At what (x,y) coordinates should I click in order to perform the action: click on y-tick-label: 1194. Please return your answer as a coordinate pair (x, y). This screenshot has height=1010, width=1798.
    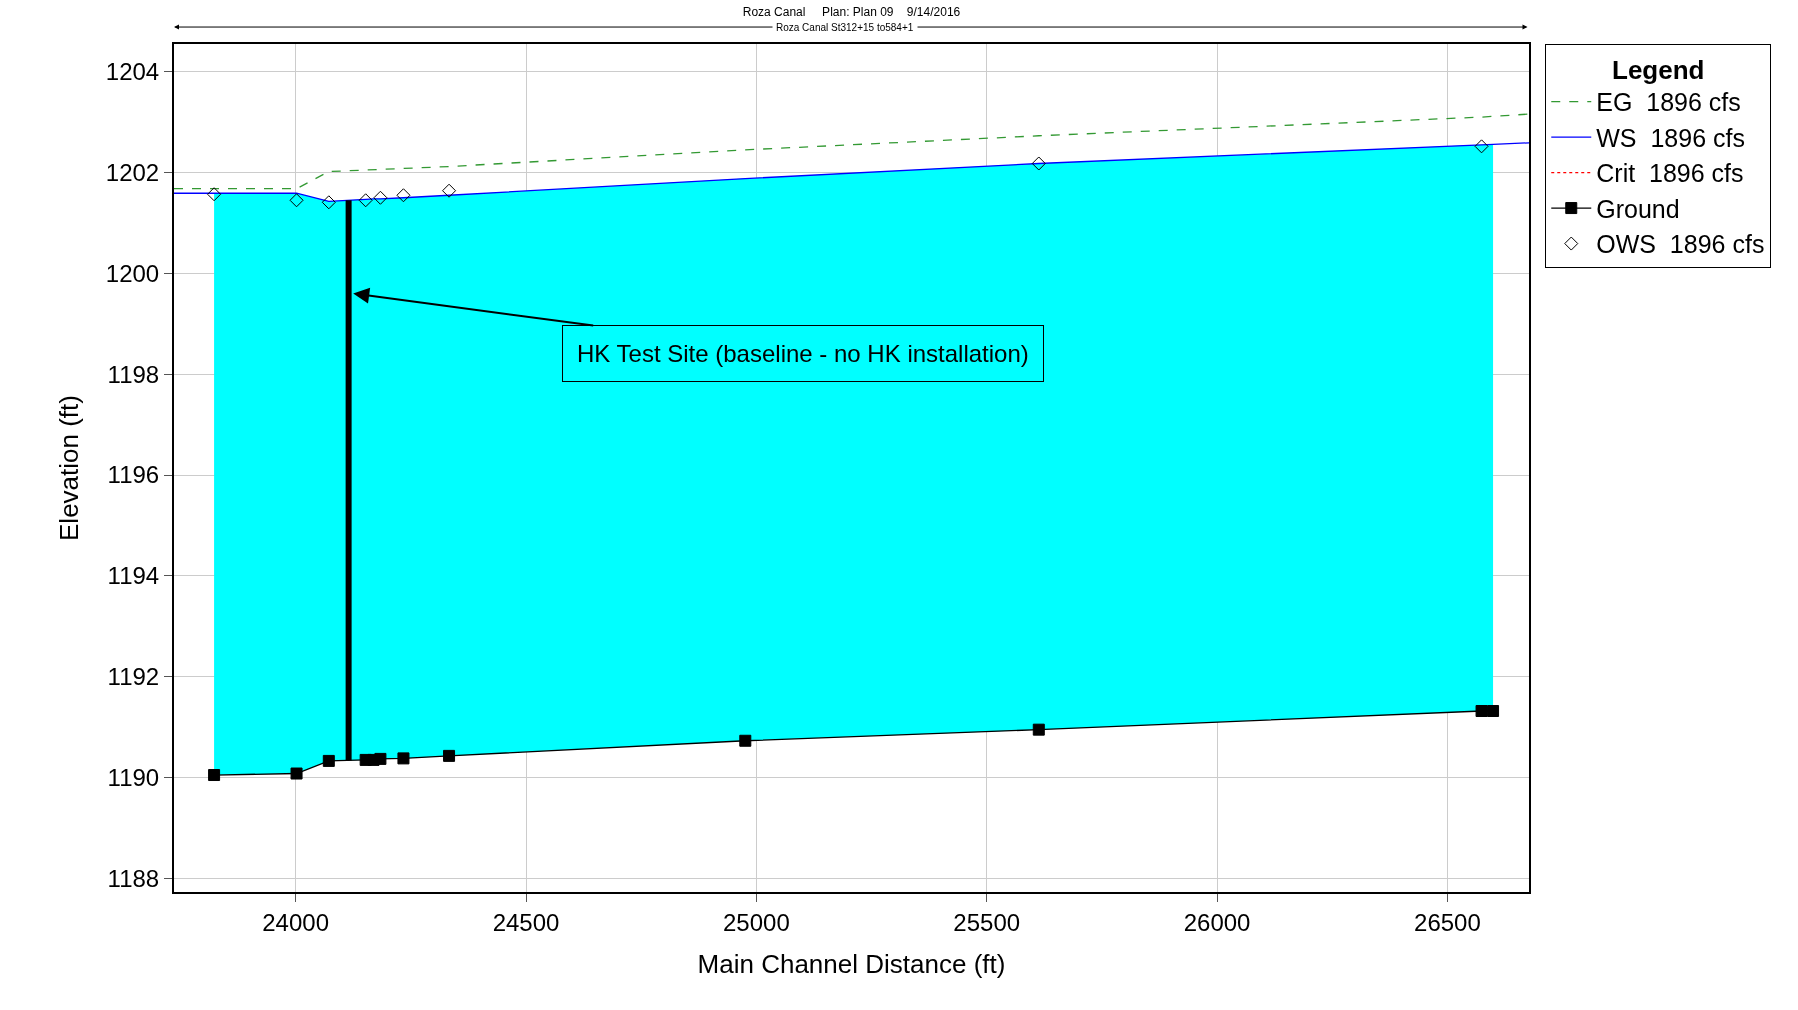
    Looking at the image, I should click on (133, 576).